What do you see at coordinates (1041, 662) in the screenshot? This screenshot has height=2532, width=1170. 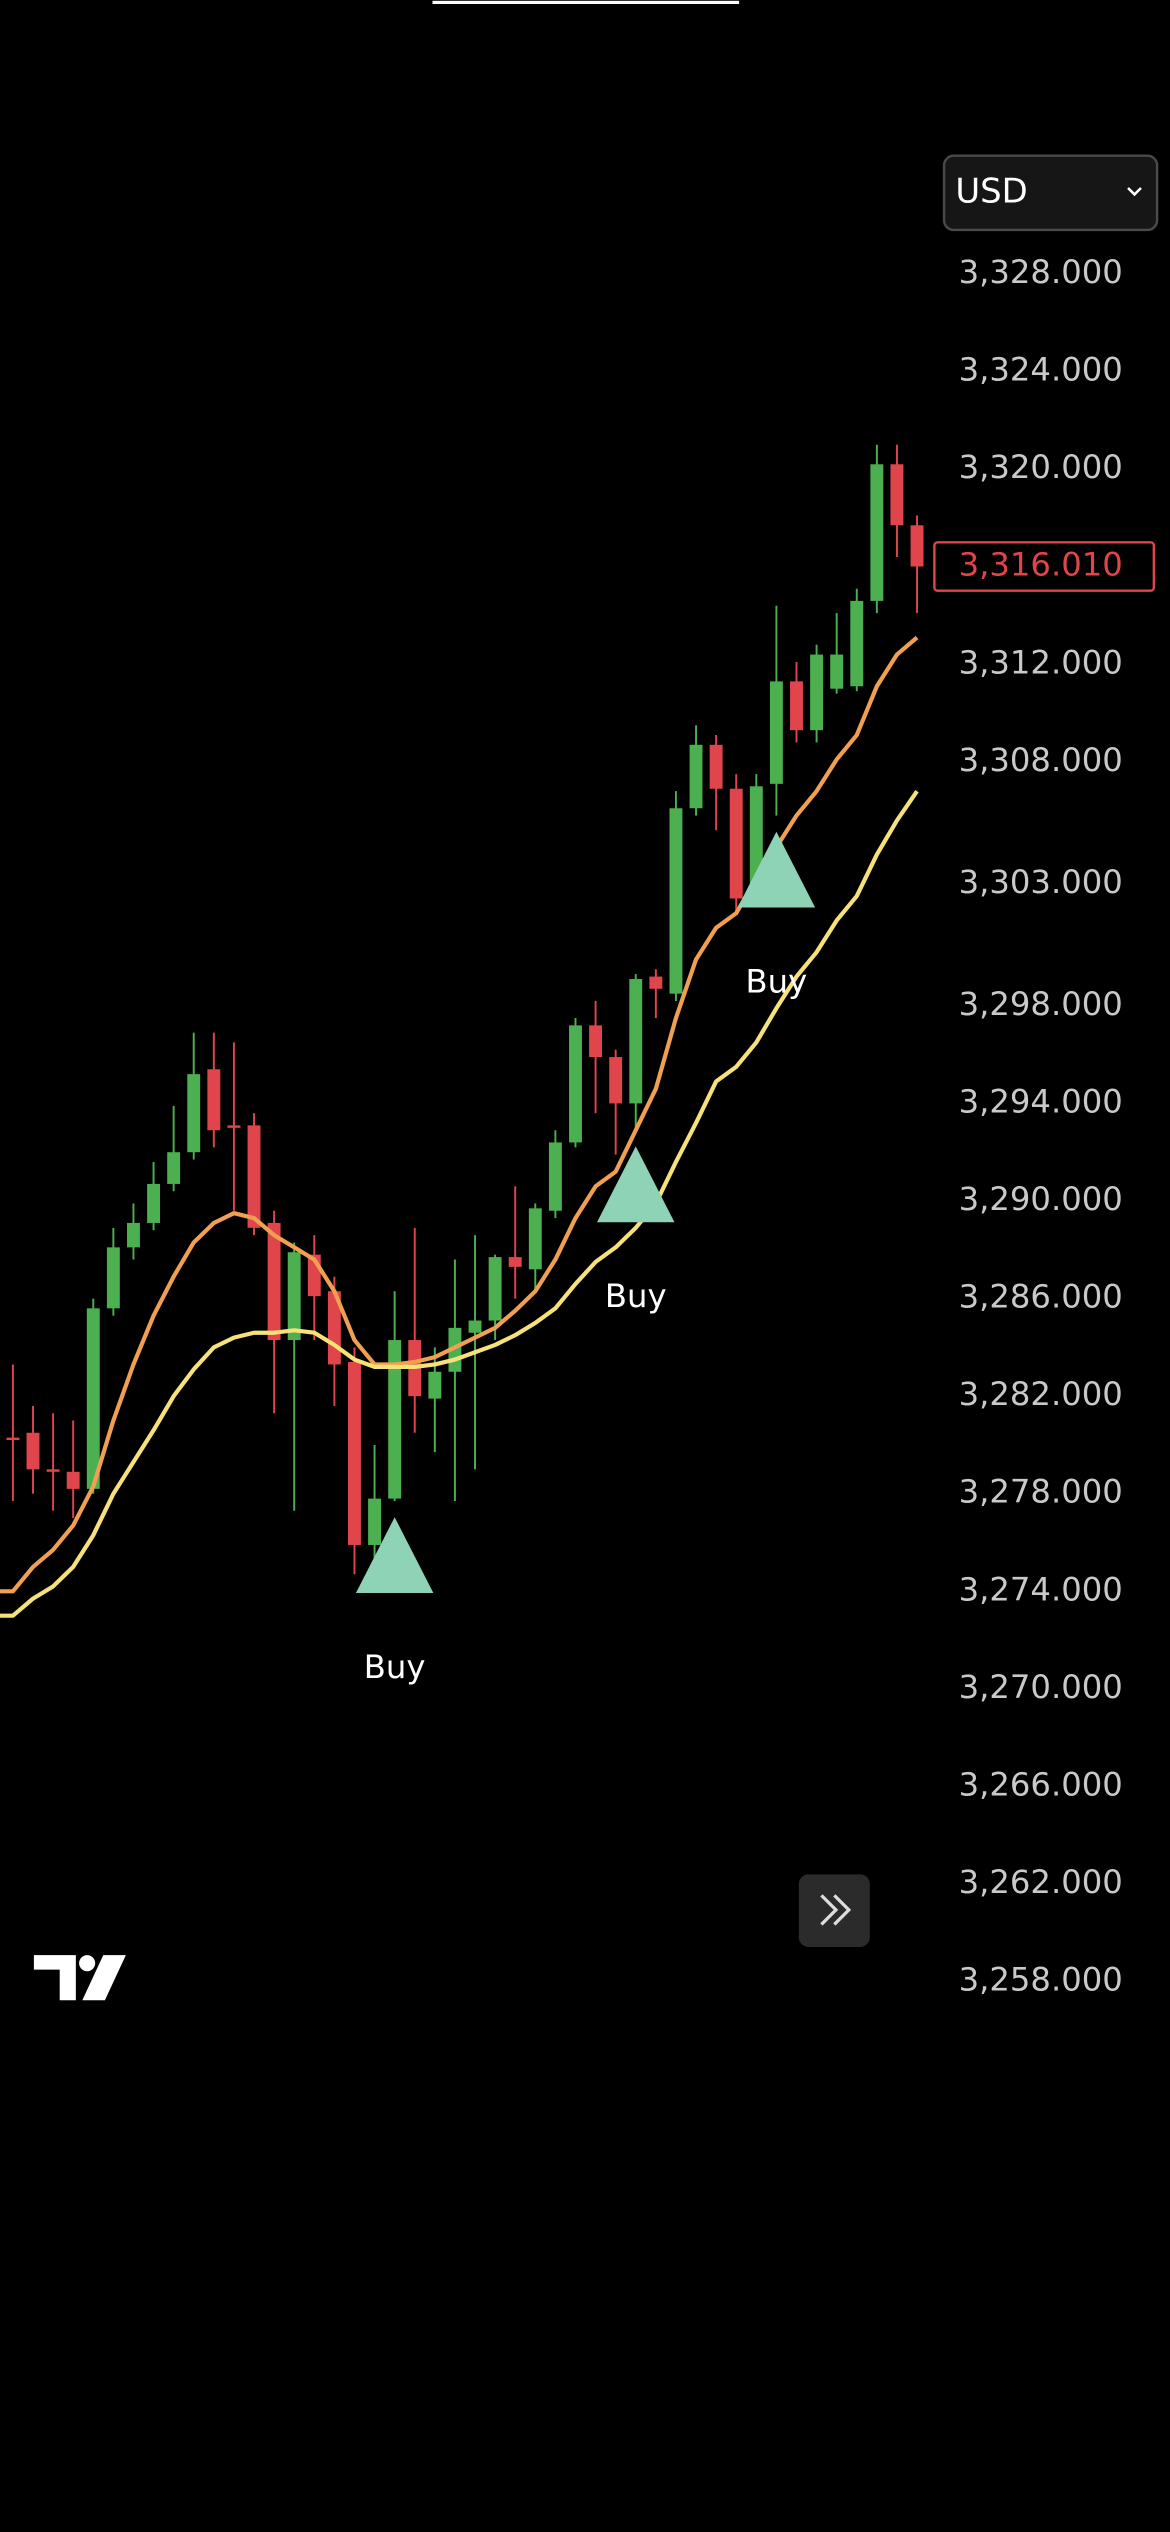 I see `y-tick-label: 3,312.000` at bounding box center [1041, 662].